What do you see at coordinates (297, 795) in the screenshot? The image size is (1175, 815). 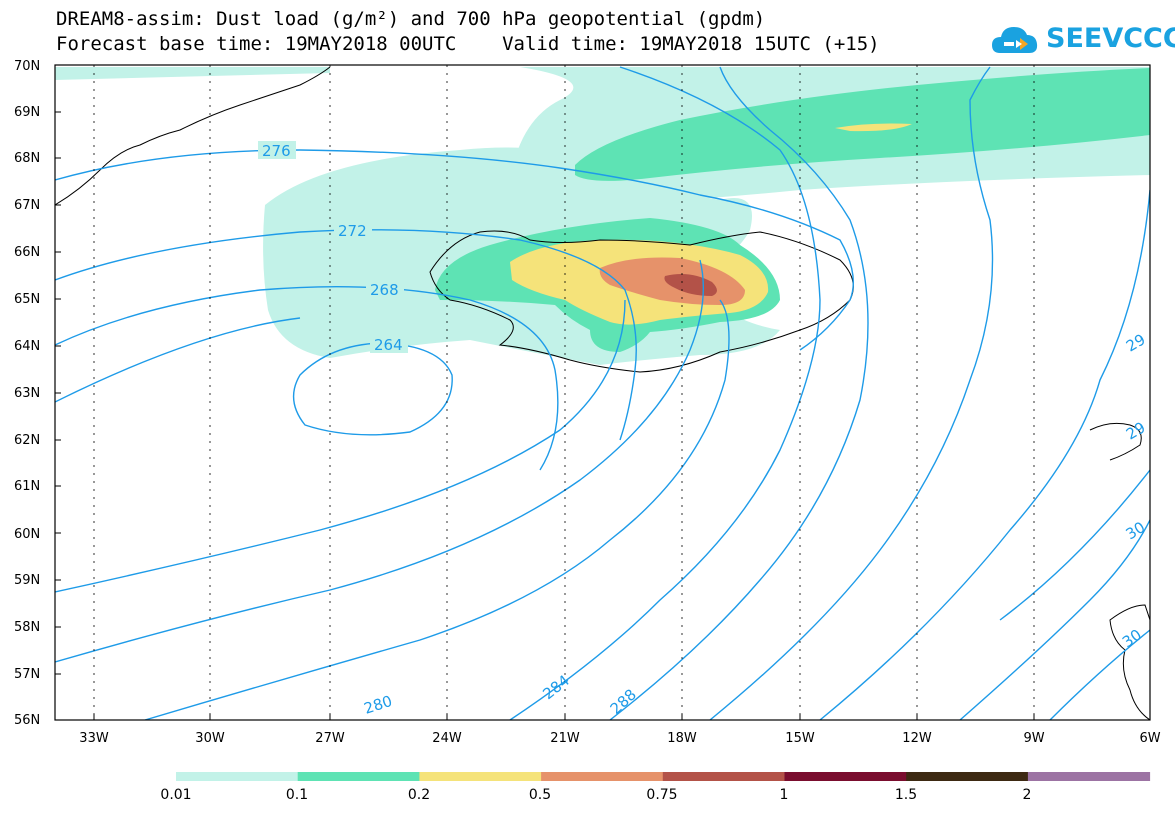 I see `colorbar-label: 0.1` at bounding box center [297, 795].